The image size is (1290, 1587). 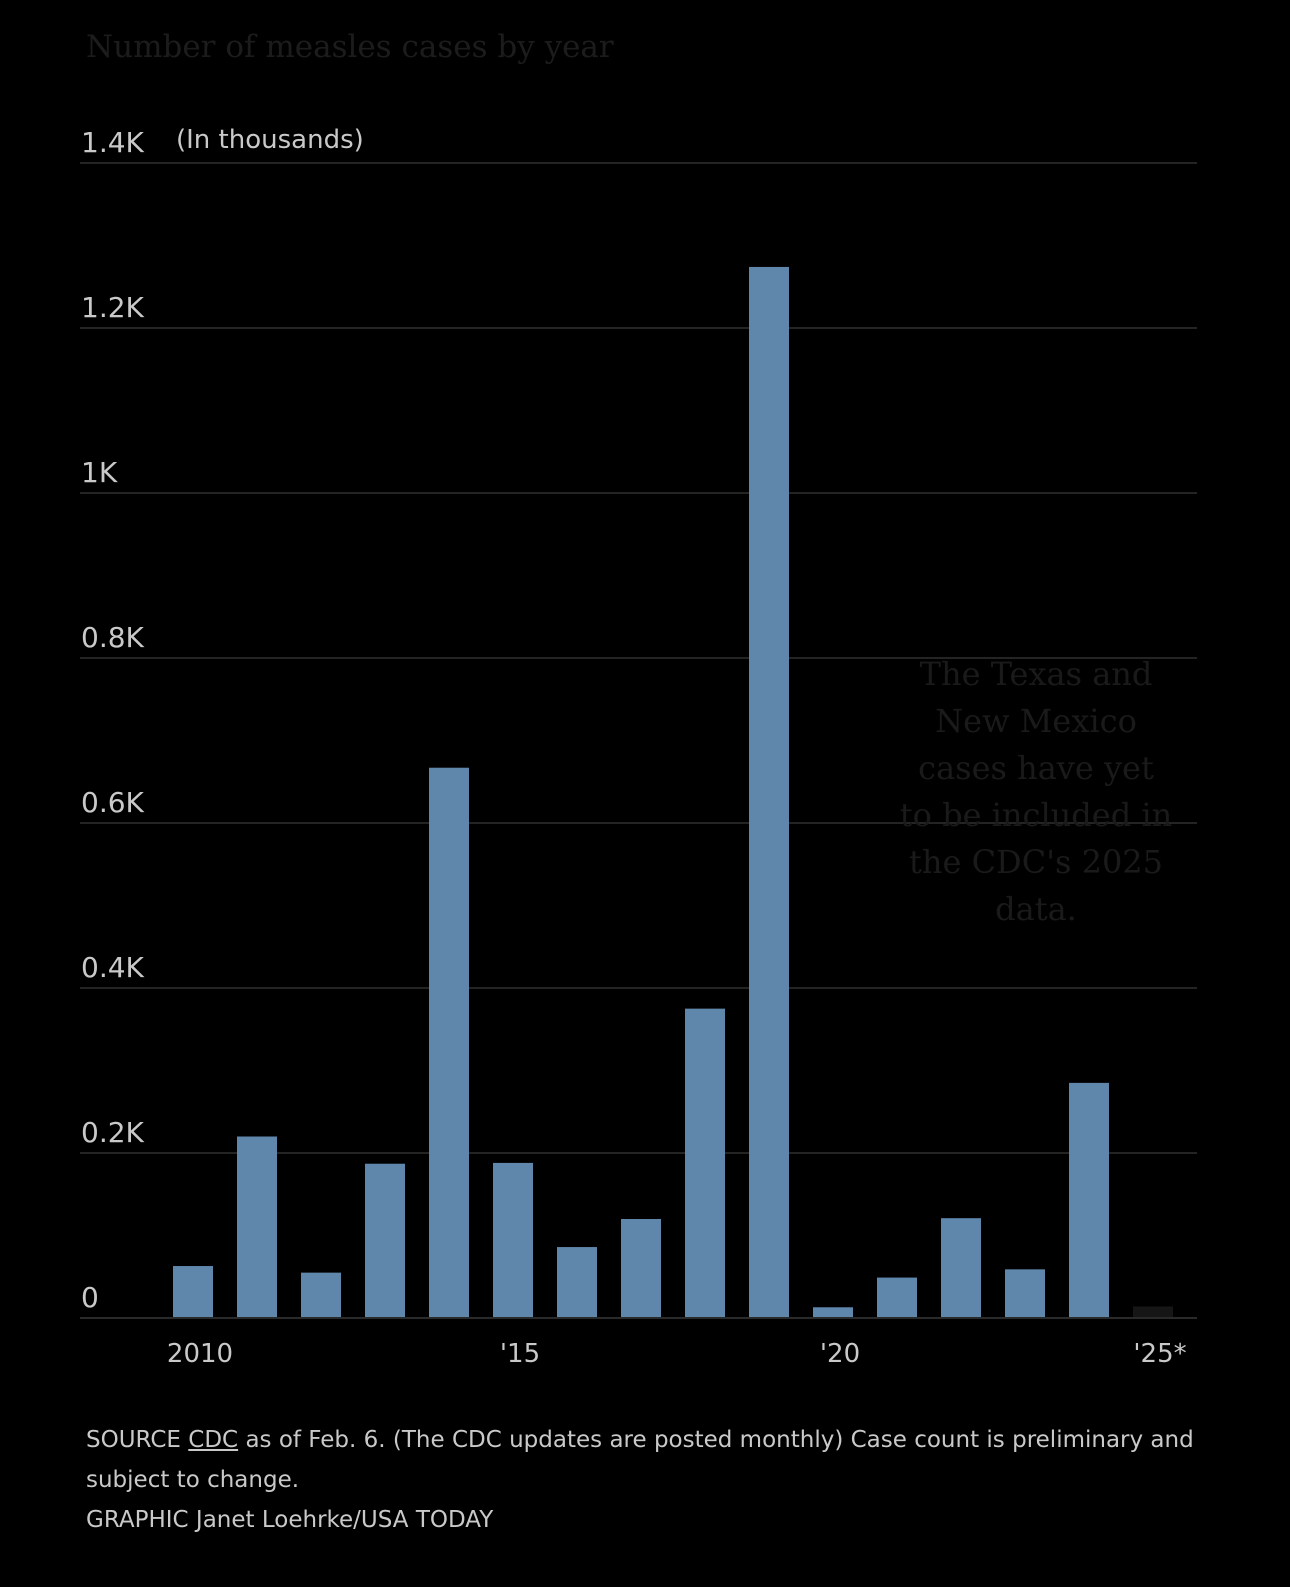 I want to click on bar-2023, so click(x=1025, y=1293).